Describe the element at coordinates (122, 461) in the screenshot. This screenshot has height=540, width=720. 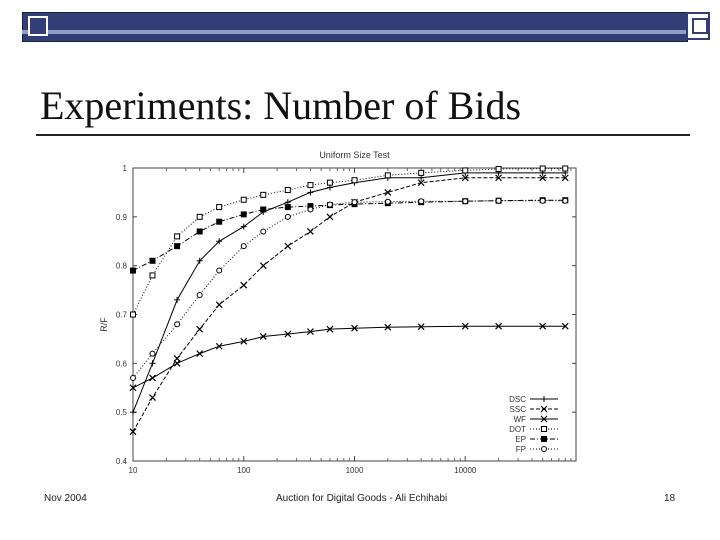
I see `y-tick-label: 0.4` at that location.